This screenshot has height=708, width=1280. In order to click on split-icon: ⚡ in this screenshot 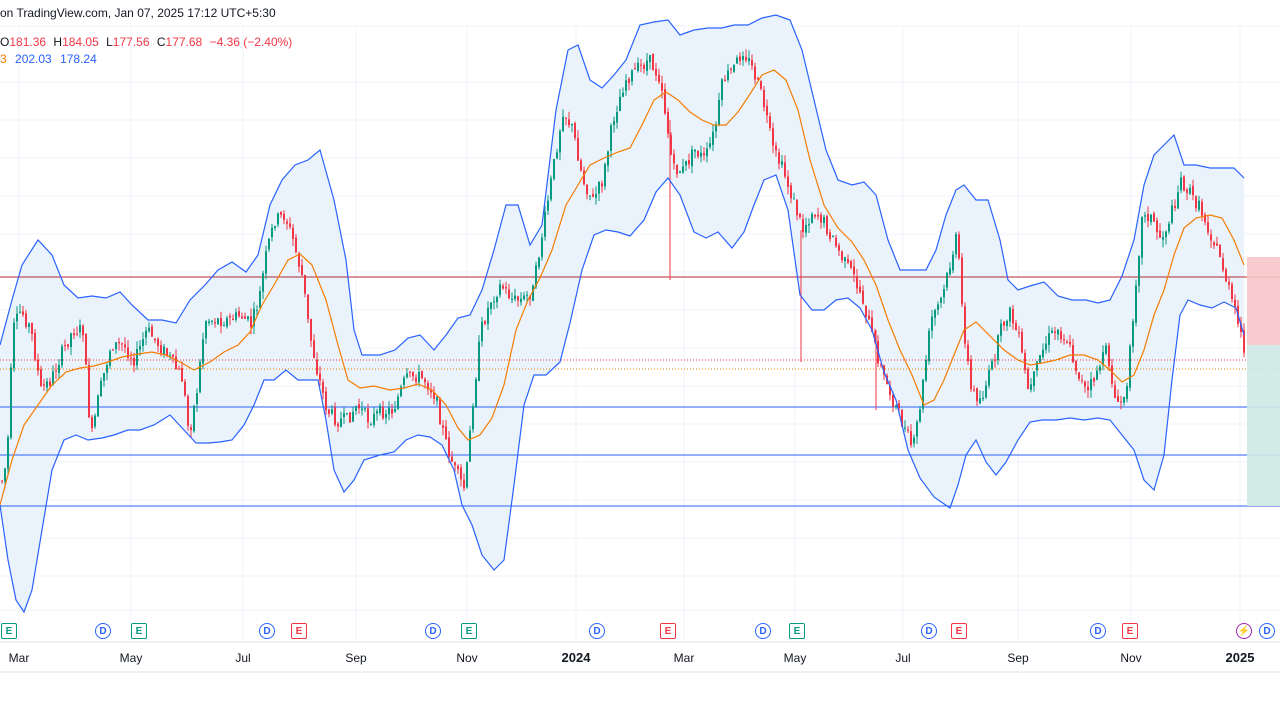, I will do `click(1244, 631)`.